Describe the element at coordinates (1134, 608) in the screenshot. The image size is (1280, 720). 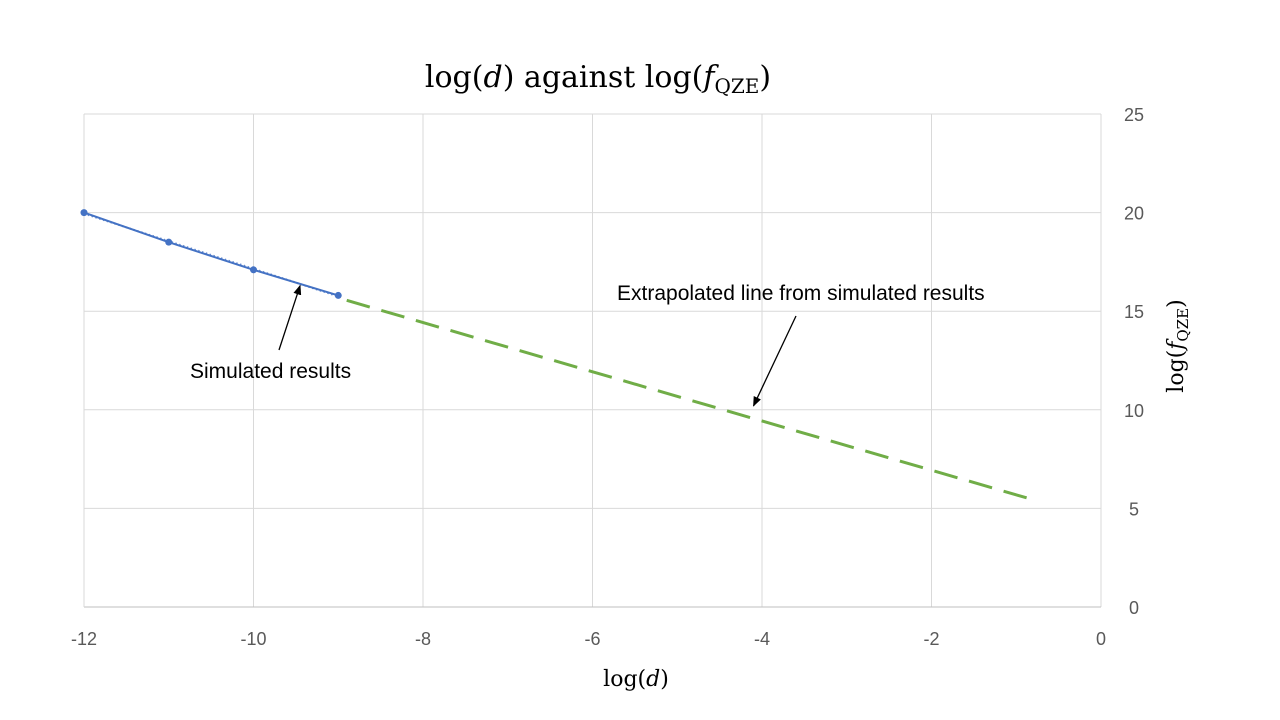
I see `y-tick-label: 0` at that location.